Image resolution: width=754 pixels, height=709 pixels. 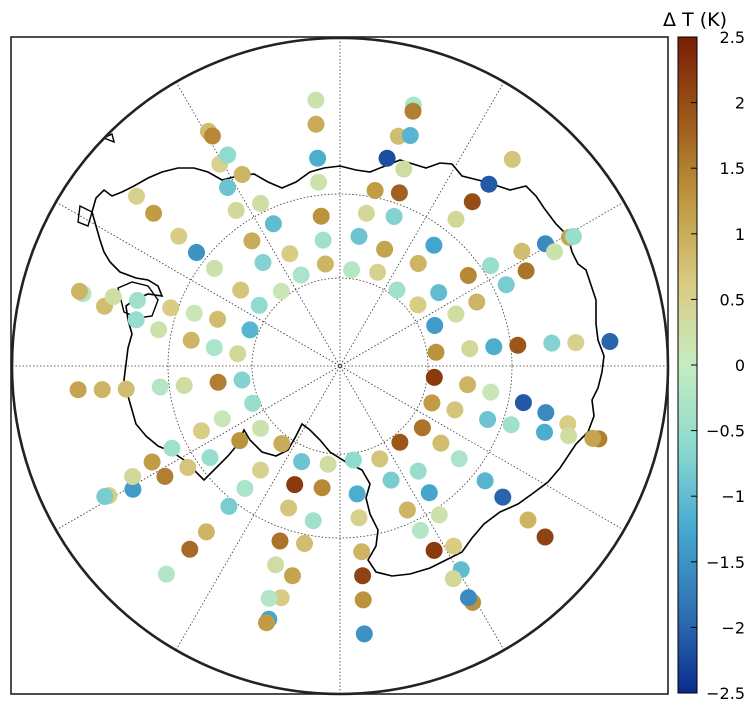 What do you see at coordinates (725, 431) in the screenshot?
I see `colorbar-tick-label: −0.5` at bounding box center [725, 431].